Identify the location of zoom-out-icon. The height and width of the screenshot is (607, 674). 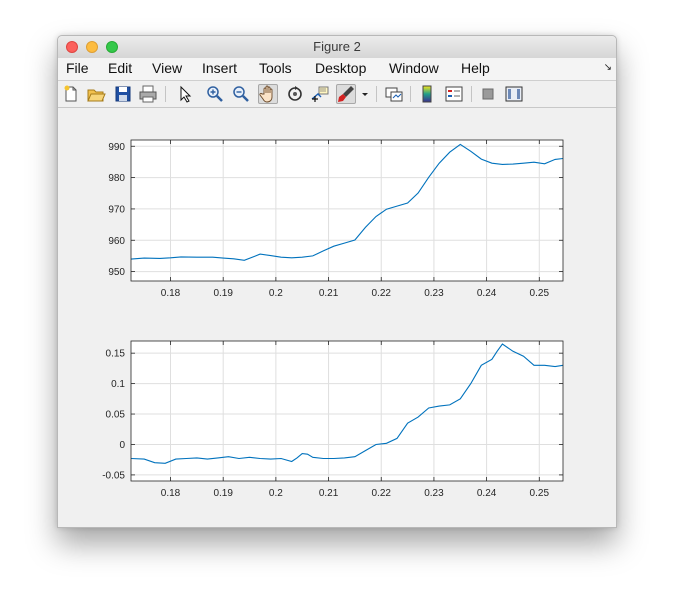
(241, 94).